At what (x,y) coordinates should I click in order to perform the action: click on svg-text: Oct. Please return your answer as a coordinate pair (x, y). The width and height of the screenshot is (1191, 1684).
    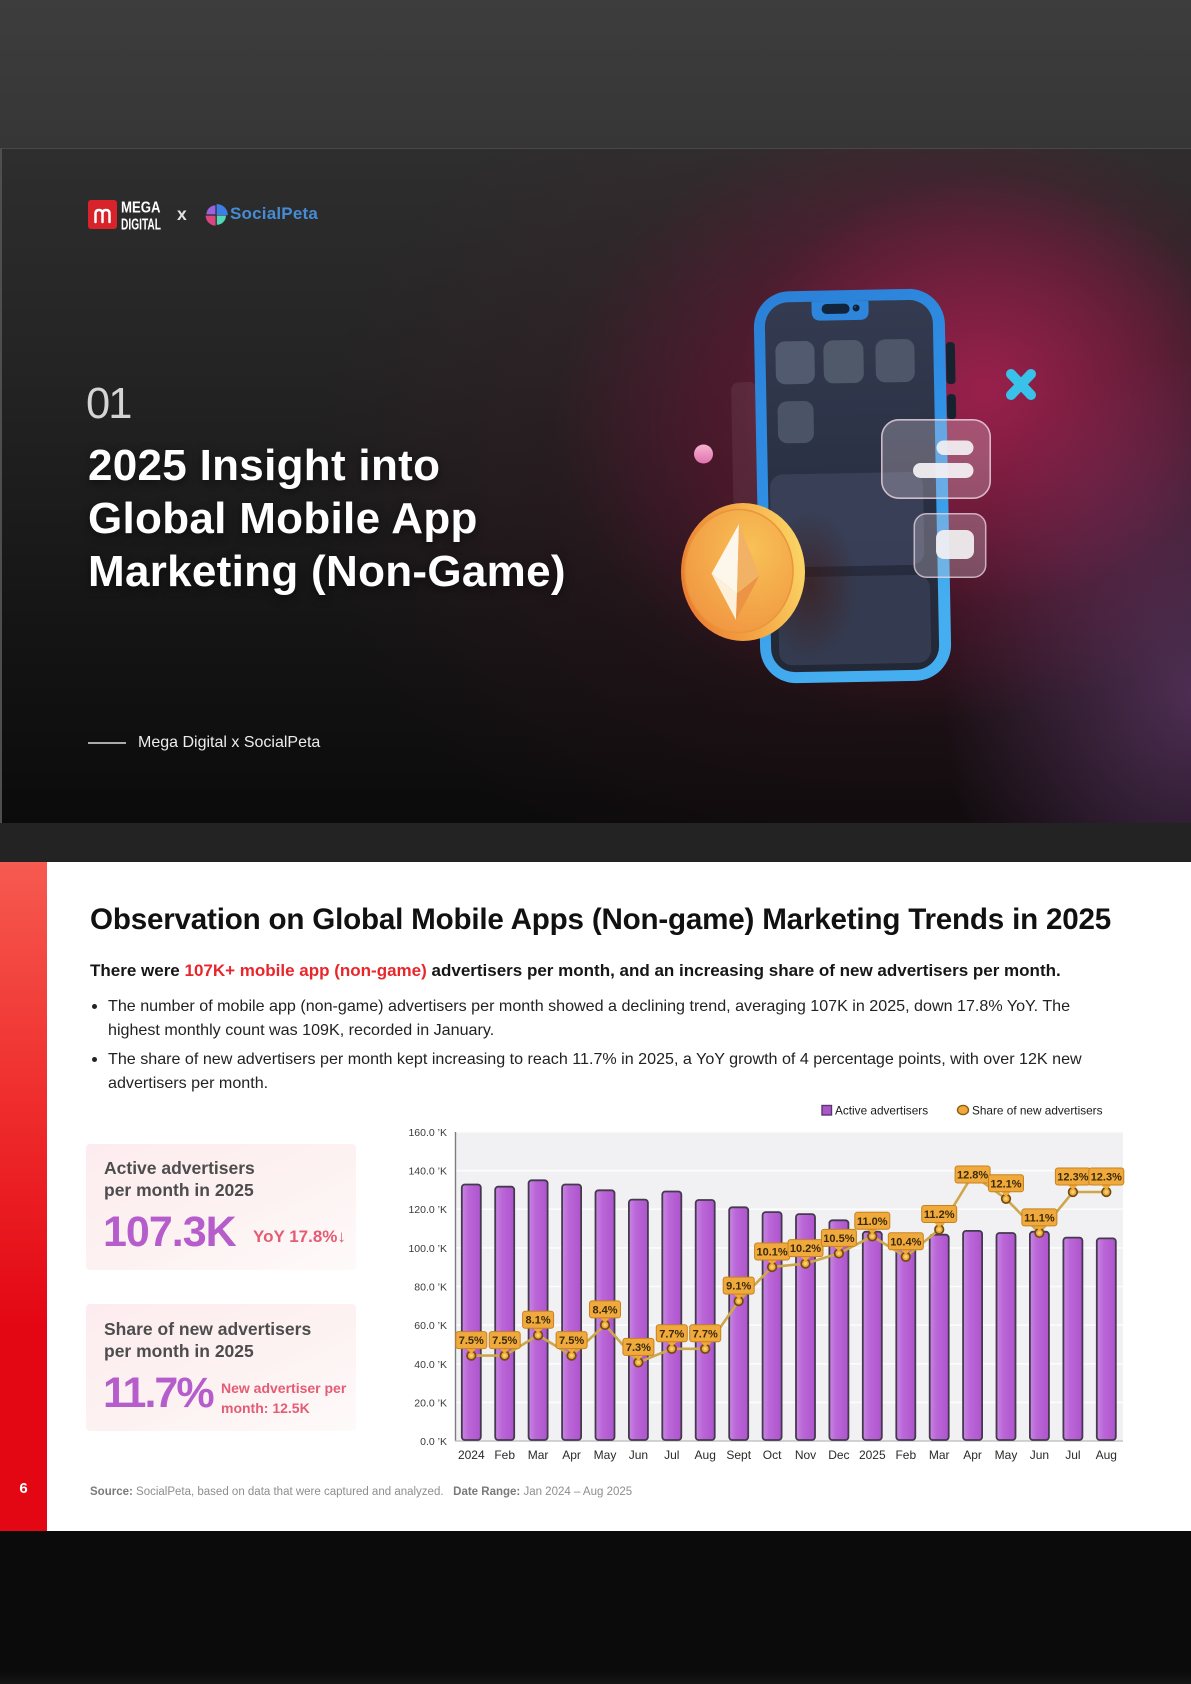
    Looking at the image, I should click on (772, 1455).